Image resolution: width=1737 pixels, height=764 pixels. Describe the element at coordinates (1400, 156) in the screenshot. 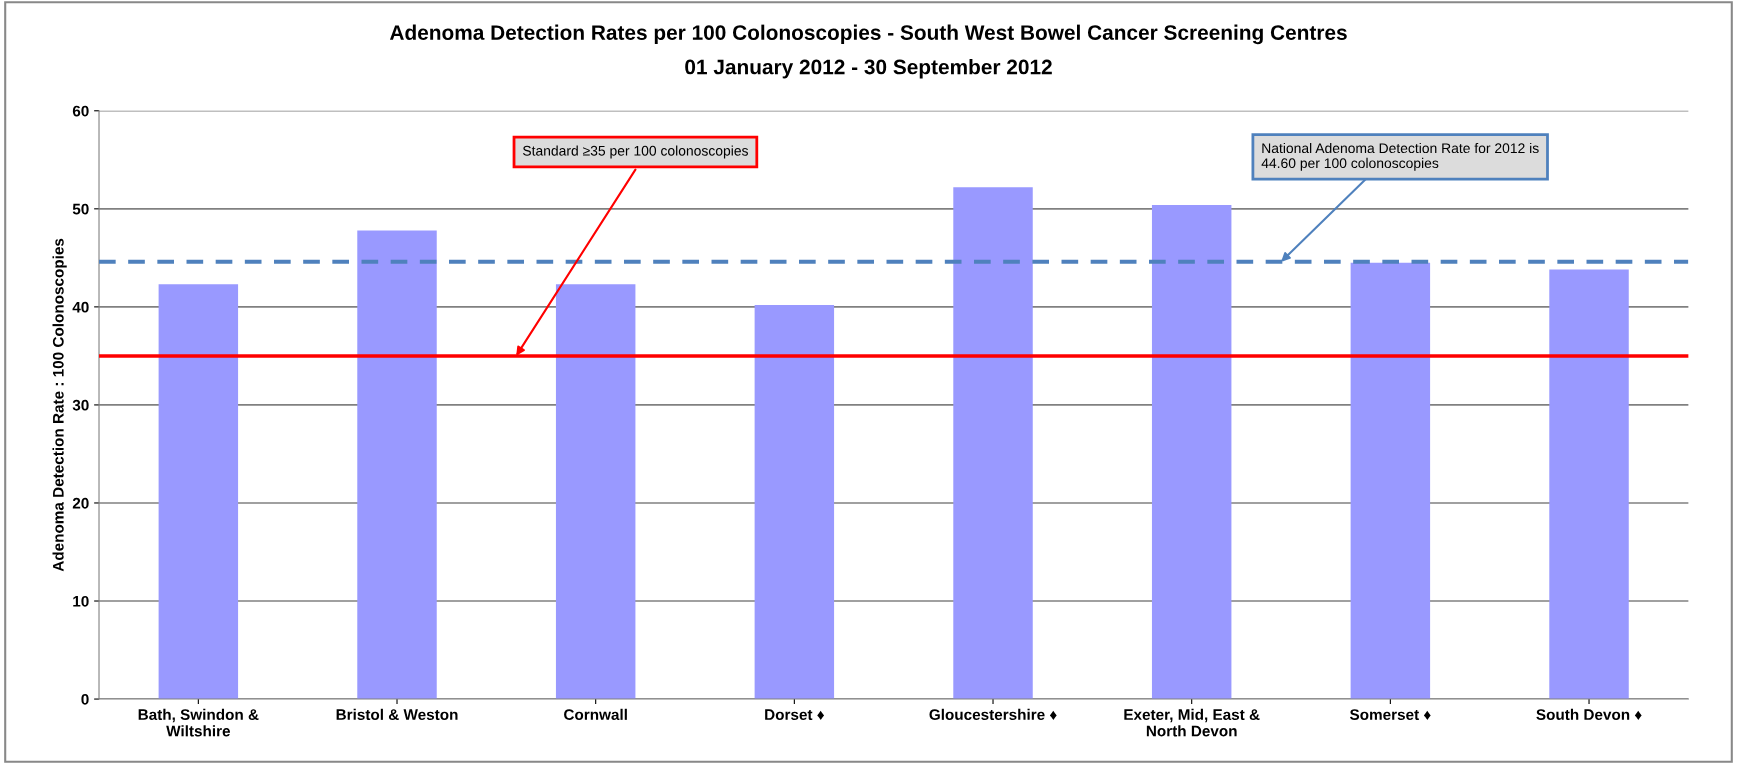

I see `ref-line-label: National Adenoma Detection Rate for 2012 is 44.60 per 100 colonoscopies` at that location.